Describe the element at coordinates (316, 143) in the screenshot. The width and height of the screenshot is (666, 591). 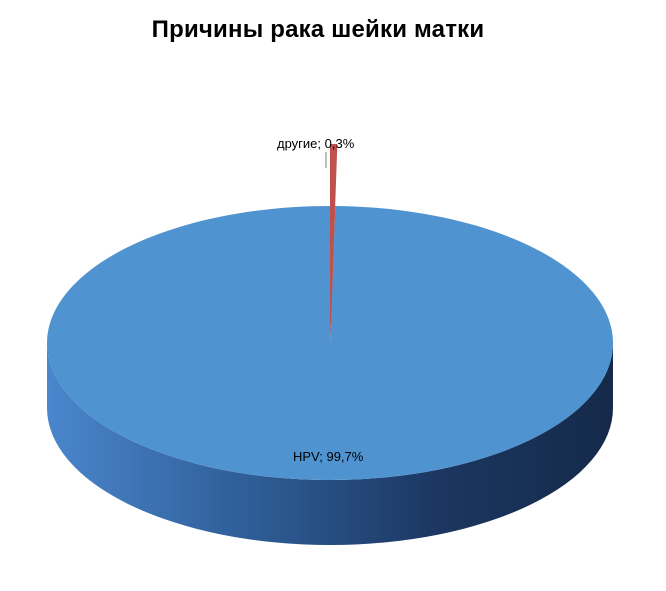
I see `data-label-other: другие; 0,3%` at that location.